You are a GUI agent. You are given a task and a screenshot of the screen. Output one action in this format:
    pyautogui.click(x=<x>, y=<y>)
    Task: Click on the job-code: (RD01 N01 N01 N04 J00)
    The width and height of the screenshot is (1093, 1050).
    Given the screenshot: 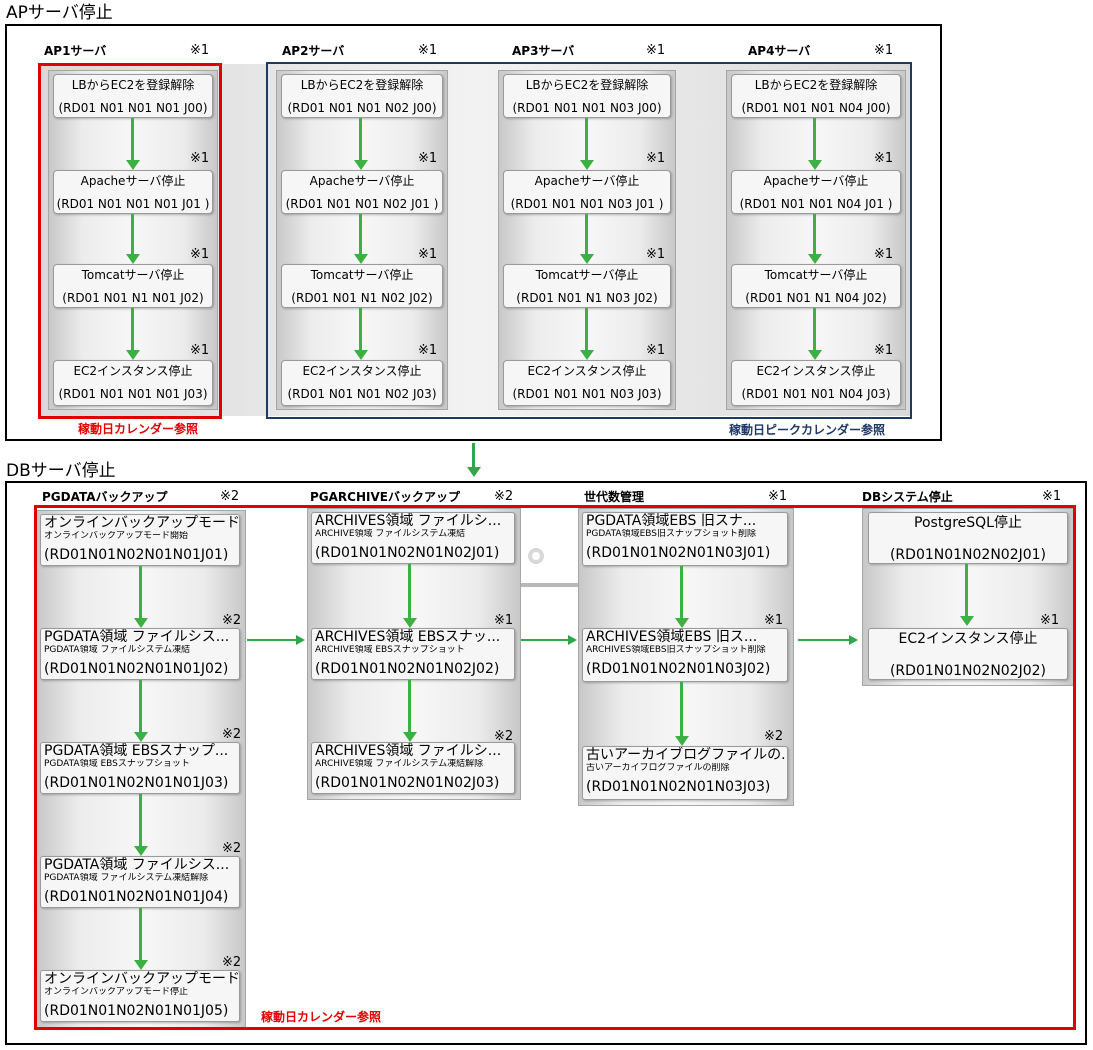 What is the action you would take?
    pyautogui.click(x=816, y=108)
    